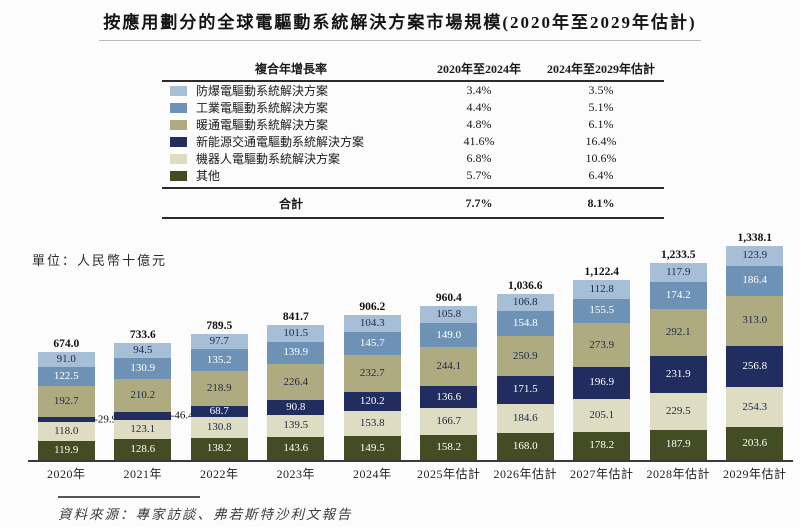 This screenshot has width=800, height=527. Describe the element at coordinates (479, 107) in the screenshot. I see `cagr-value: 4.4%` at that location.